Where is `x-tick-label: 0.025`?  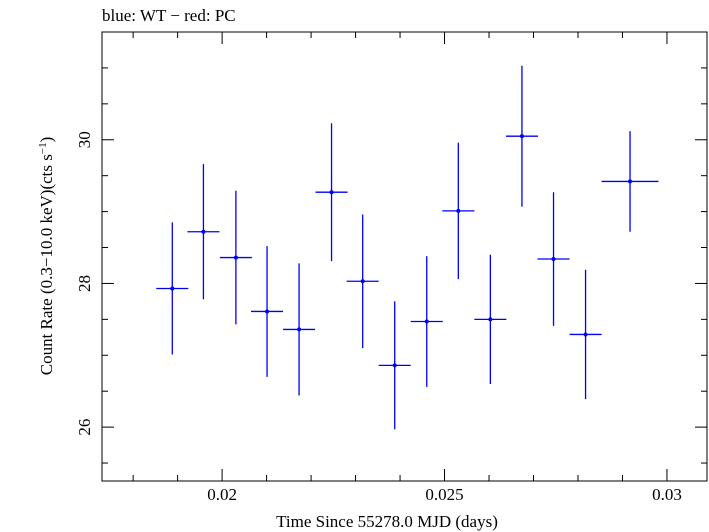
x-tick-label: 0.025 is located at coordinates (444, 494).